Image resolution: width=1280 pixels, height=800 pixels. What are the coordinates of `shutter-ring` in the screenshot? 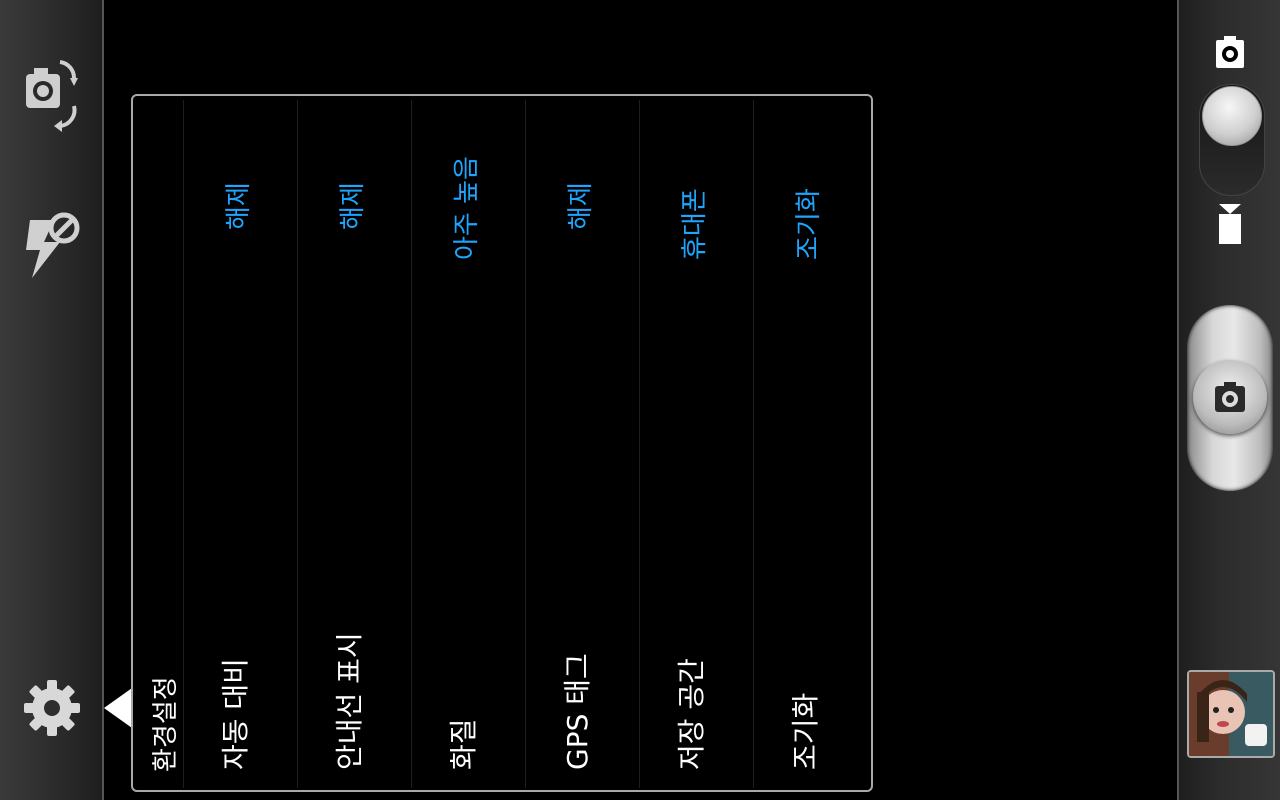 It's located at (1230, 397).